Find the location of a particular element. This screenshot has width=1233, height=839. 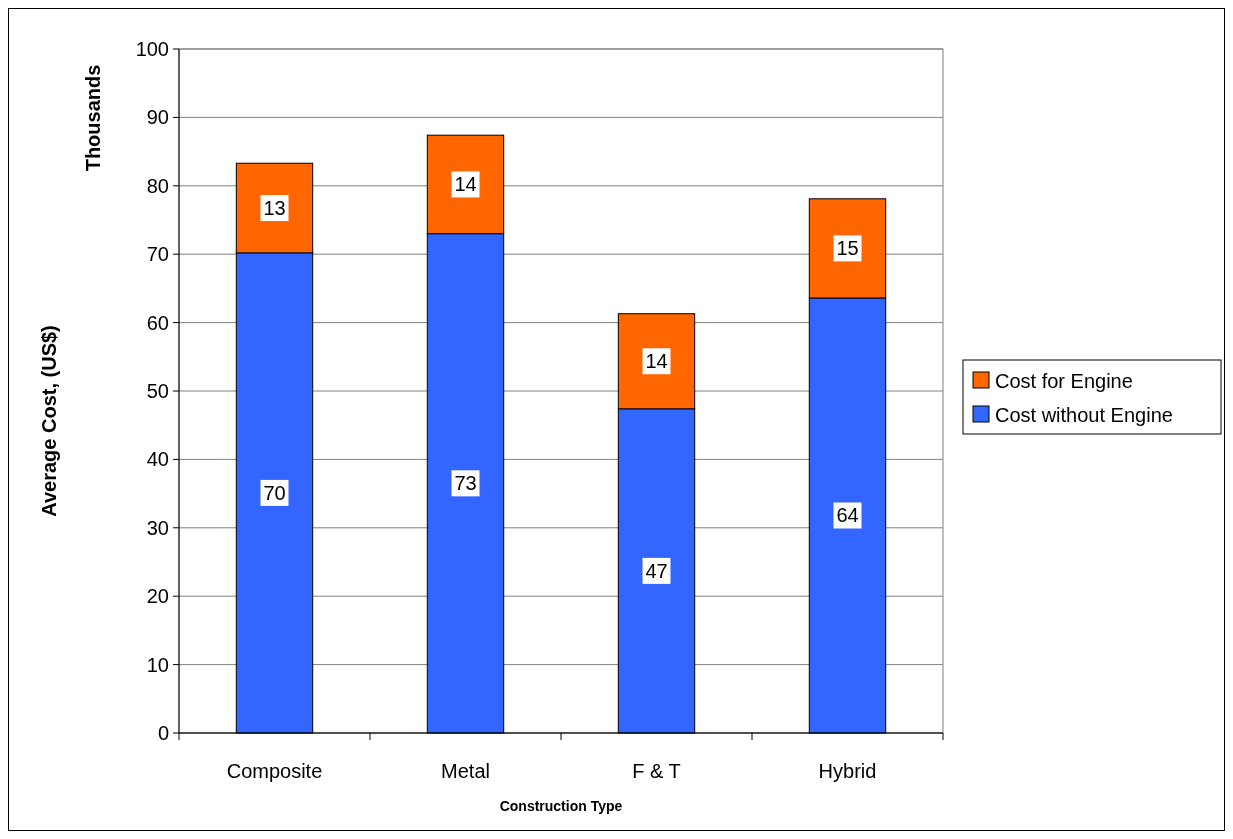

data-label: 70 is located at coordinates (274, 492).